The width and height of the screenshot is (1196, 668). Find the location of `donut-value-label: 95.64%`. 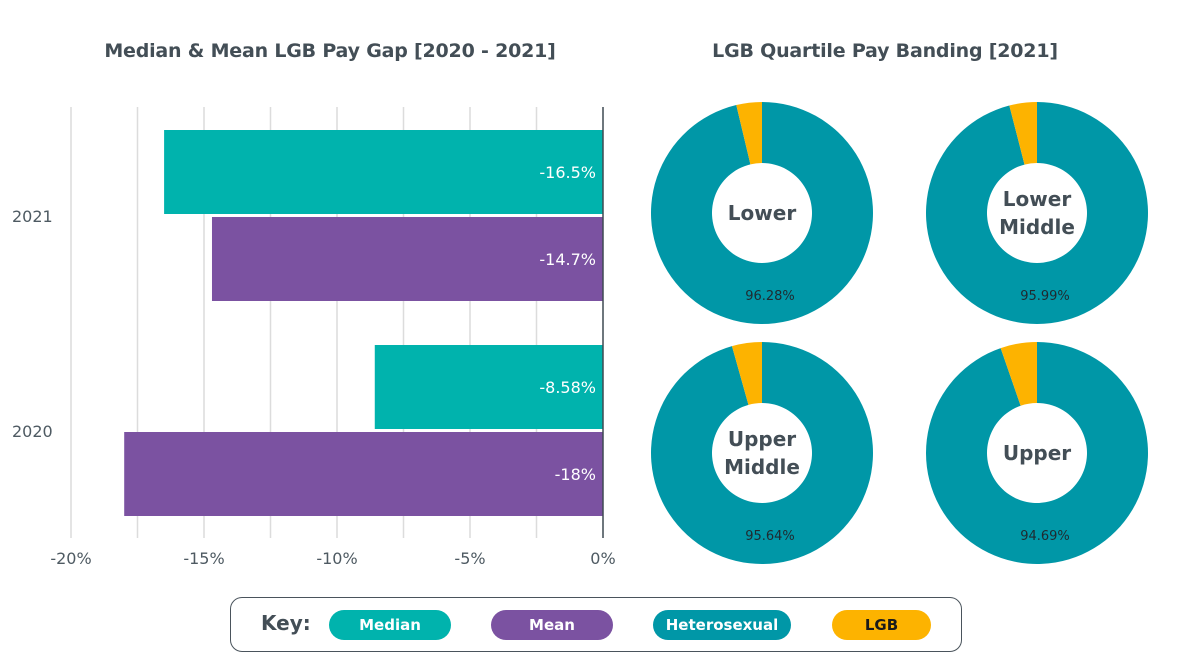

donut-value-label: 95.64% is located at coordinates (770, 536).